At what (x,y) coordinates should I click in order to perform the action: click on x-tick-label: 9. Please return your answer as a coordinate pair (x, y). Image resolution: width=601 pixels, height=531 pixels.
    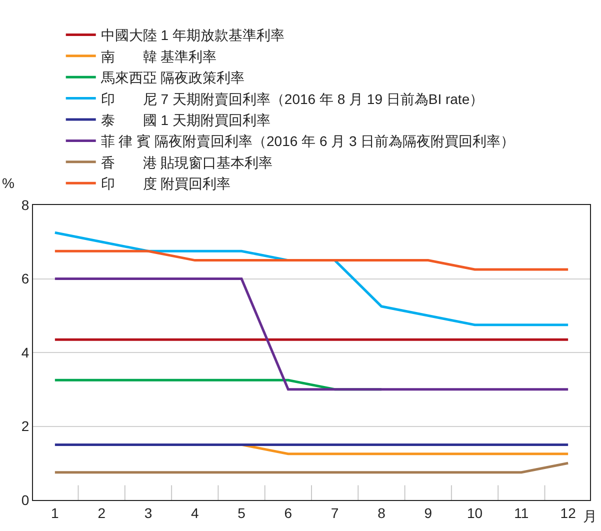
    Looking at the image, I should click on (428, 512).